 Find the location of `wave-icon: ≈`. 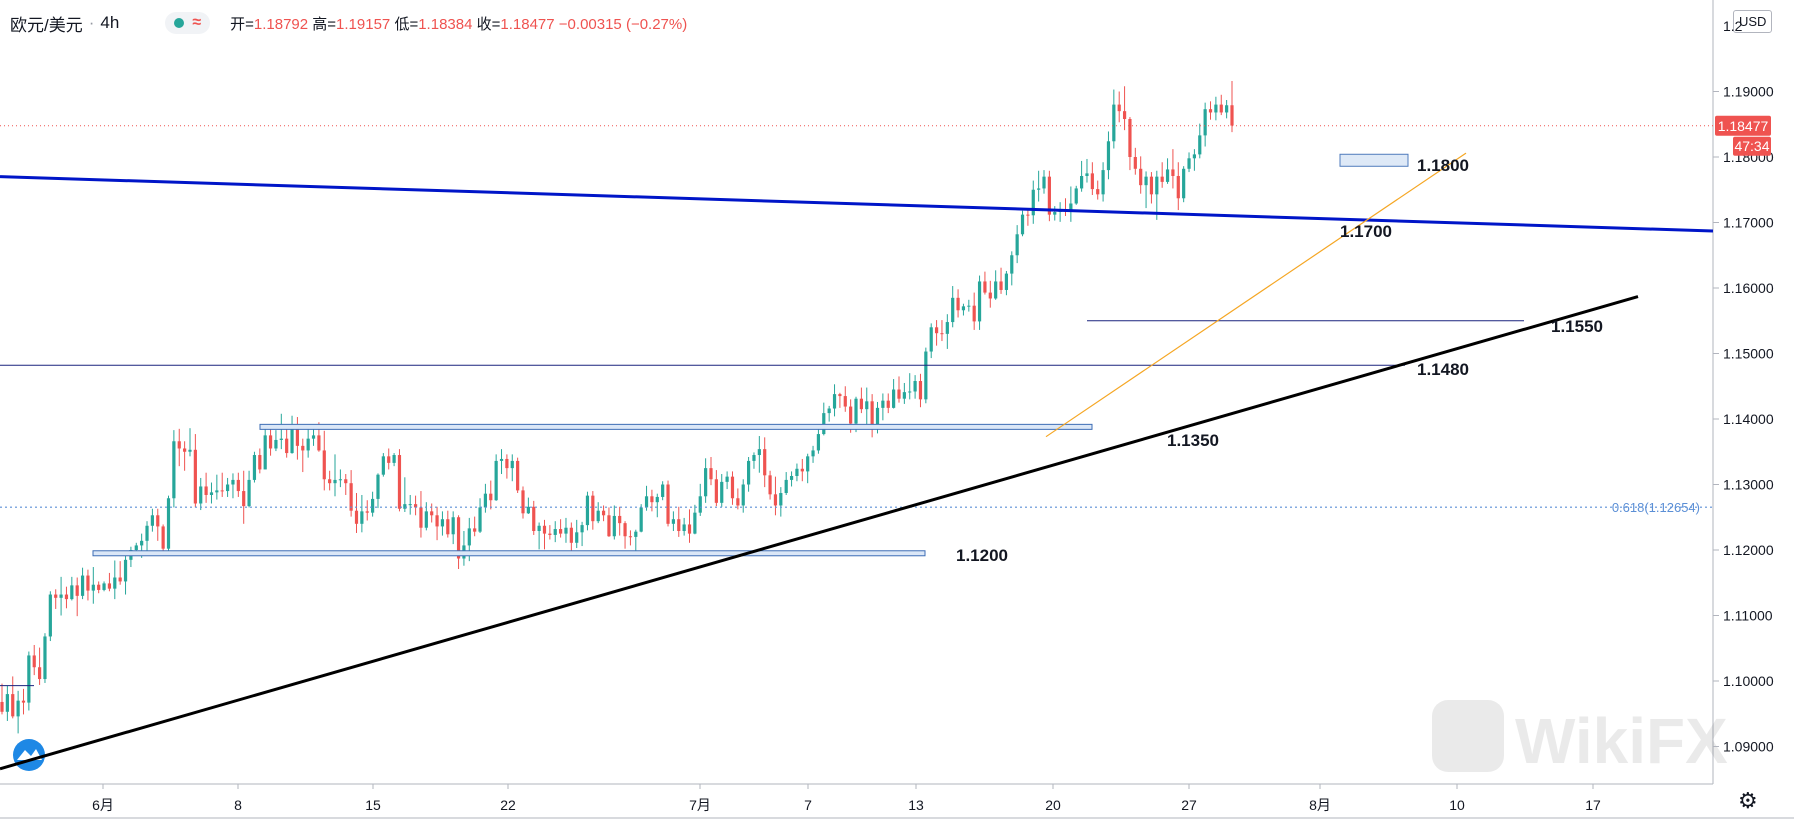

wave-icon: ≈ is located at coordinates (197, 22).